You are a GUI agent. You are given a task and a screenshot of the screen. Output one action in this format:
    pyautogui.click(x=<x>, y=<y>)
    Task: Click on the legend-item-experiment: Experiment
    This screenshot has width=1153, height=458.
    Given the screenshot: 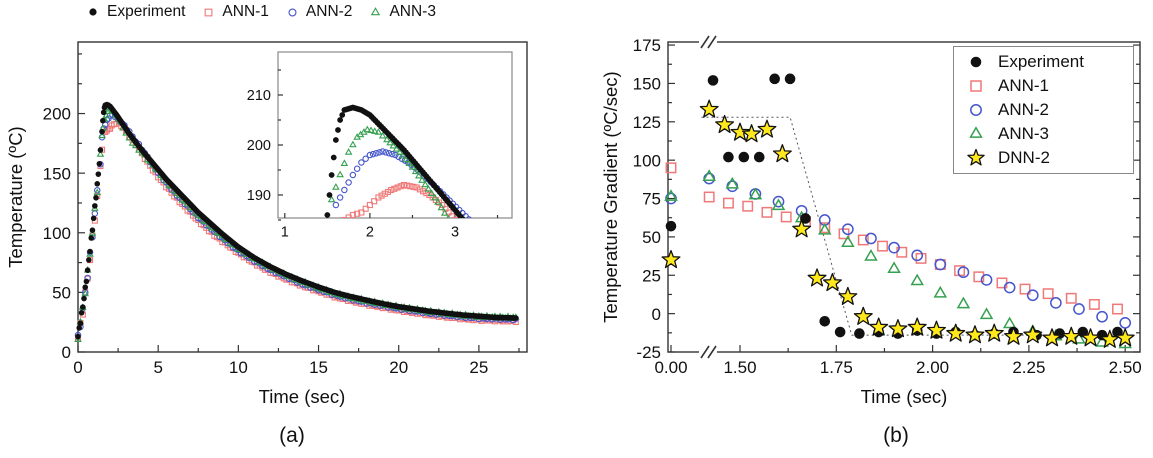 What is the action you would take?
    pyautogui.click(x=135, y=12)
    